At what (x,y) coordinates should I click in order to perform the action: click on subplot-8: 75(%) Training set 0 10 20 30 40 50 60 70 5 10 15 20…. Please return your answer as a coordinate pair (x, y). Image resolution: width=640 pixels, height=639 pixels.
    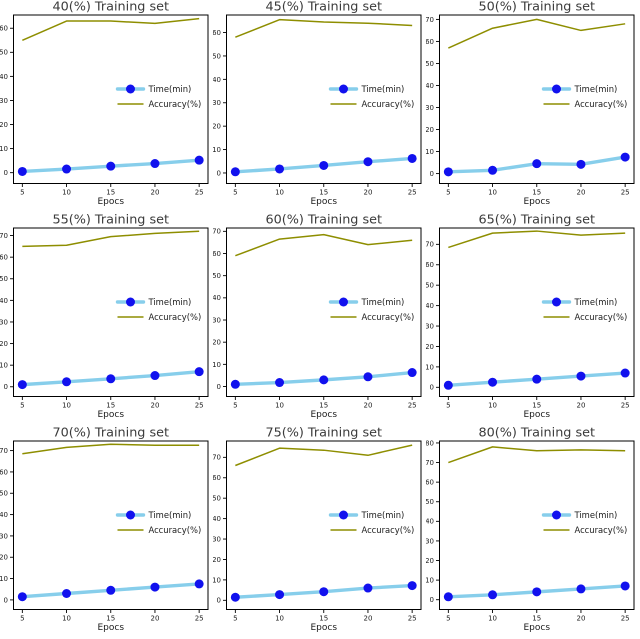
    Looking at the image, I should click on (319, 532).